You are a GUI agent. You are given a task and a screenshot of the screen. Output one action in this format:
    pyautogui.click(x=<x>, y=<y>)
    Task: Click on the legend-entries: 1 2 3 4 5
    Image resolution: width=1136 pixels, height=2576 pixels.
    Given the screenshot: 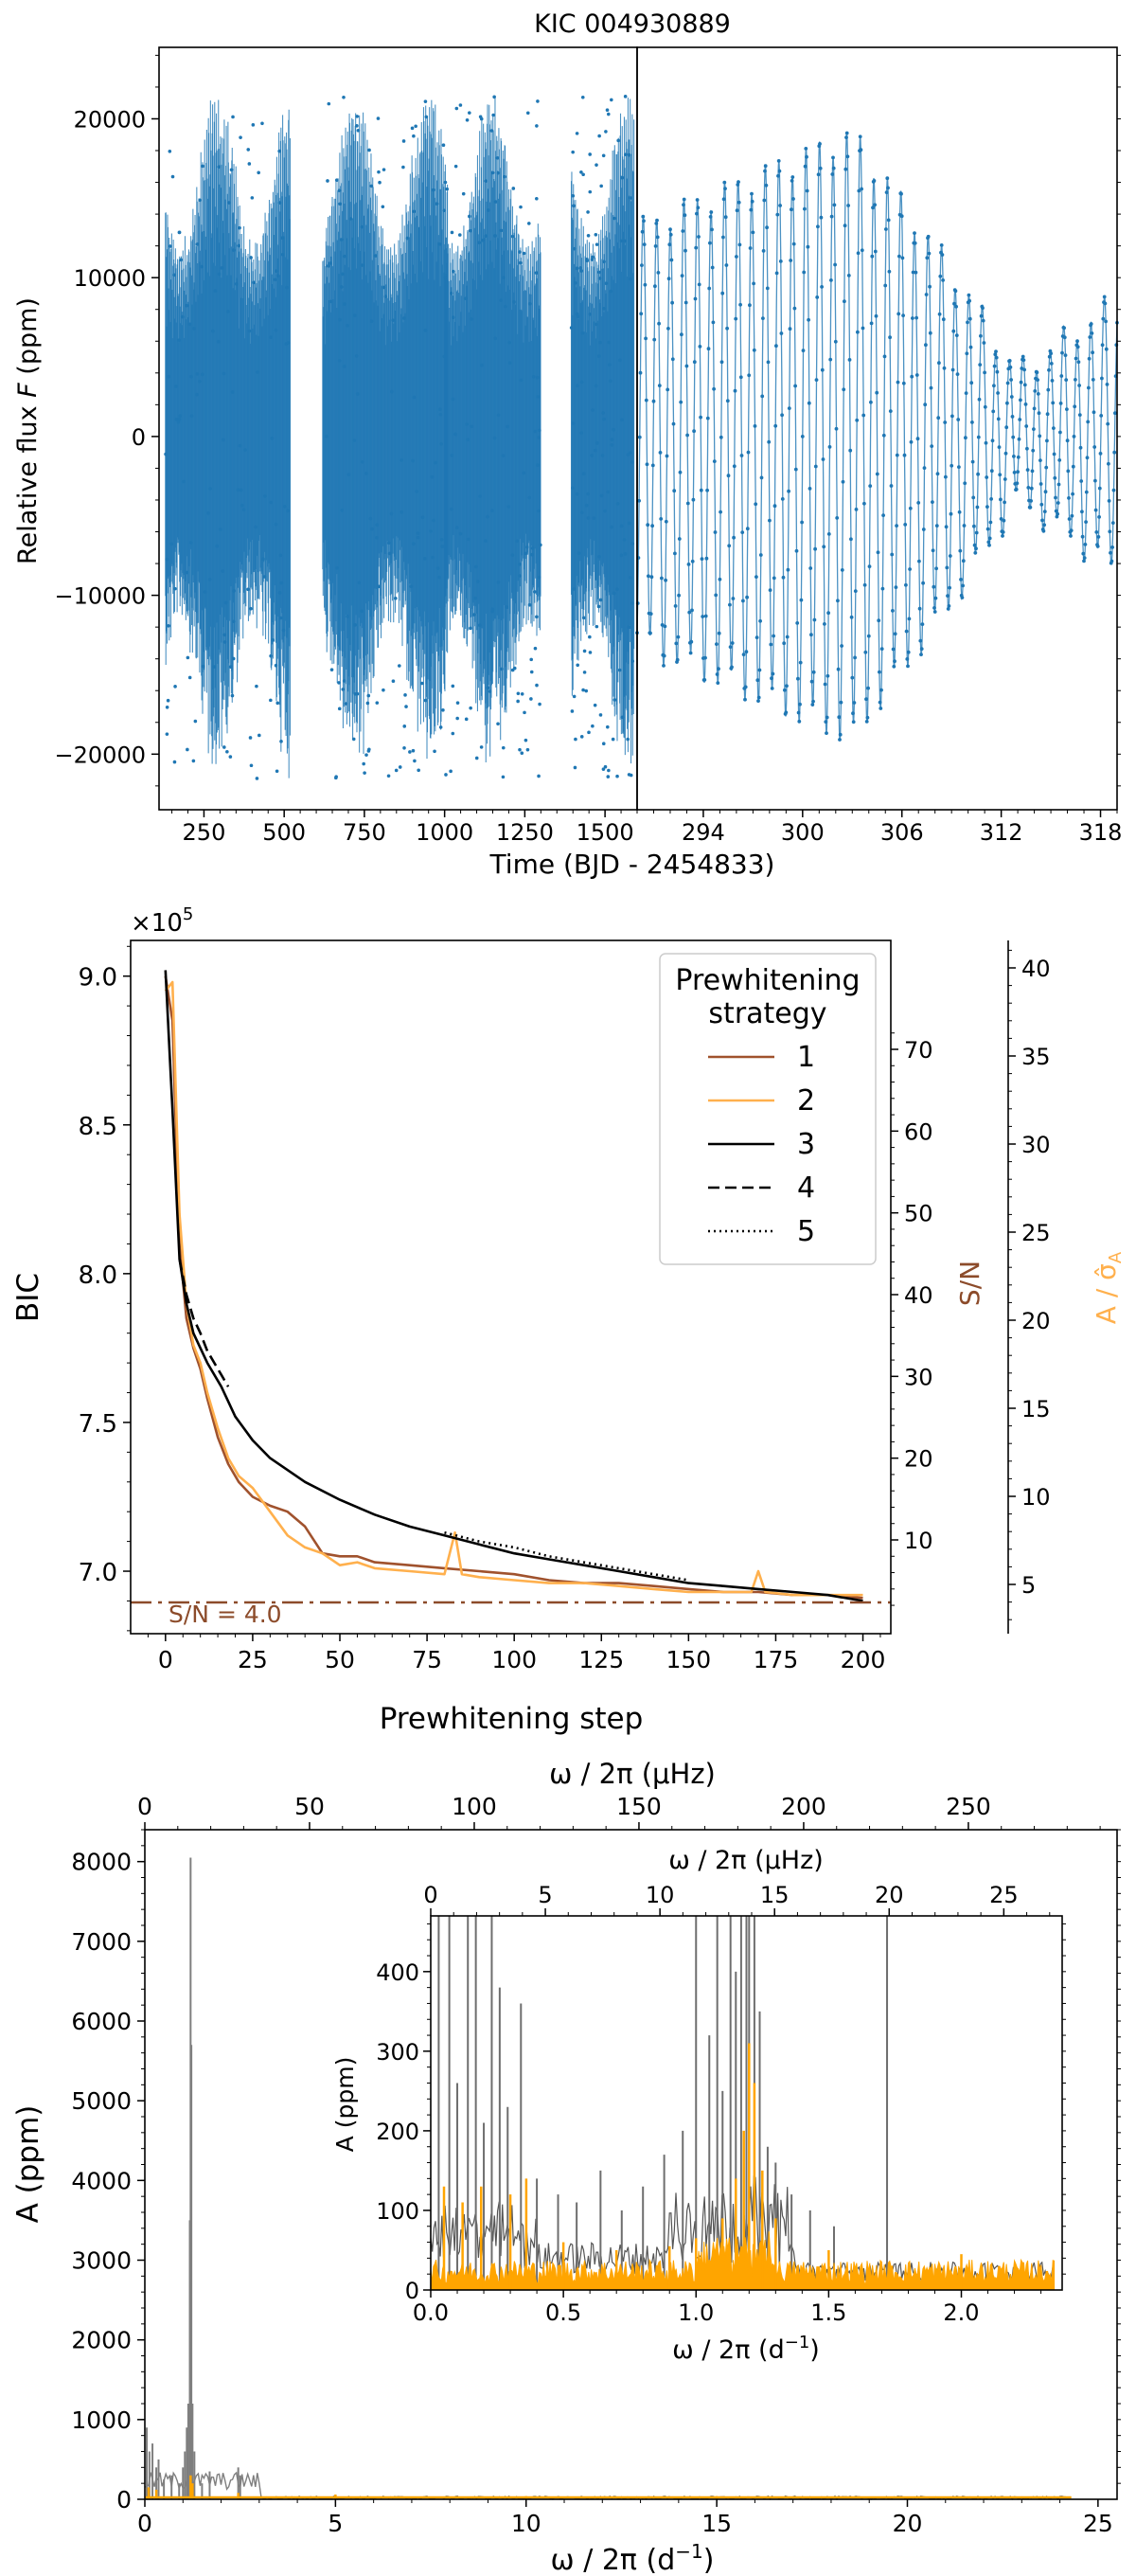 What is the action you would take?
    pyautogui.click(x=761, y=1144)
    